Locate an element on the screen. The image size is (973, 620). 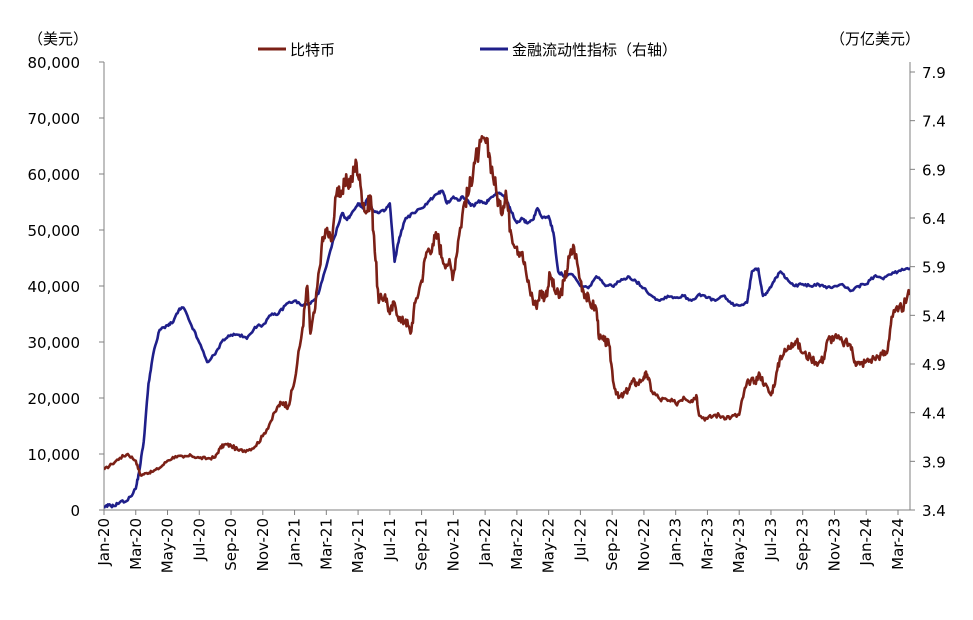
right-tick-label: 5.4 is located at coordinates (934, 316).